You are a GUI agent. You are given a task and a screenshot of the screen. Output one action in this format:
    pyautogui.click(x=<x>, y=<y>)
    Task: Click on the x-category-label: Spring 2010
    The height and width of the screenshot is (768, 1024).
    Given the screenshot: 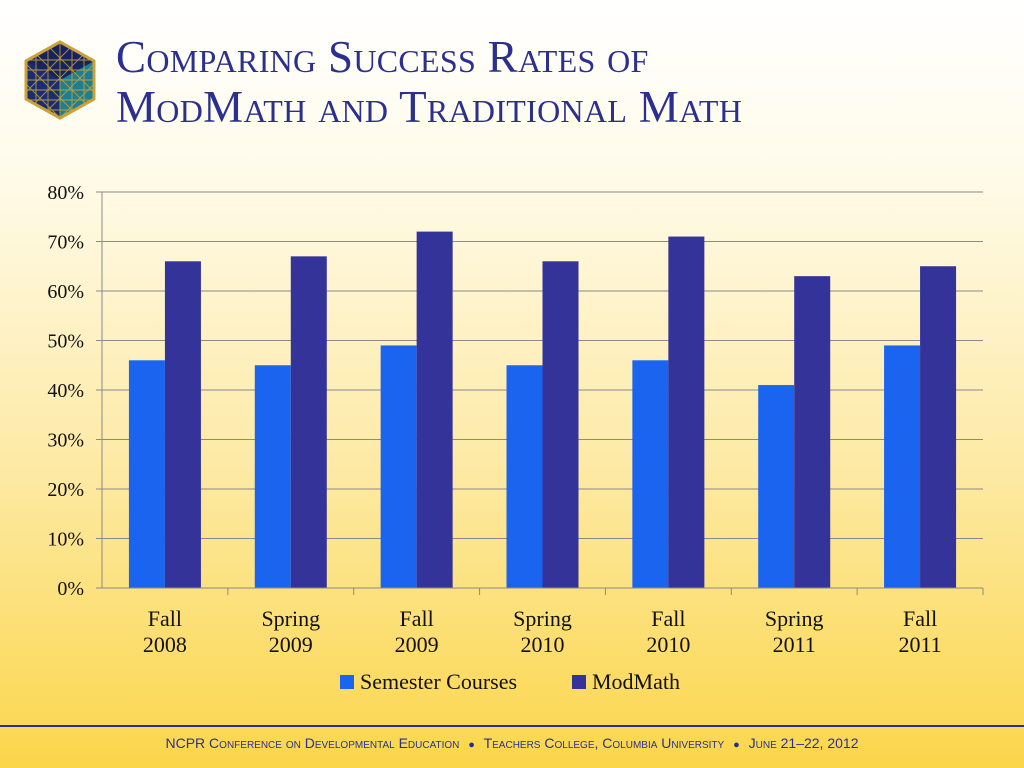 What is the action you would take?
    pyautogui.click(x=542, y=631)
    